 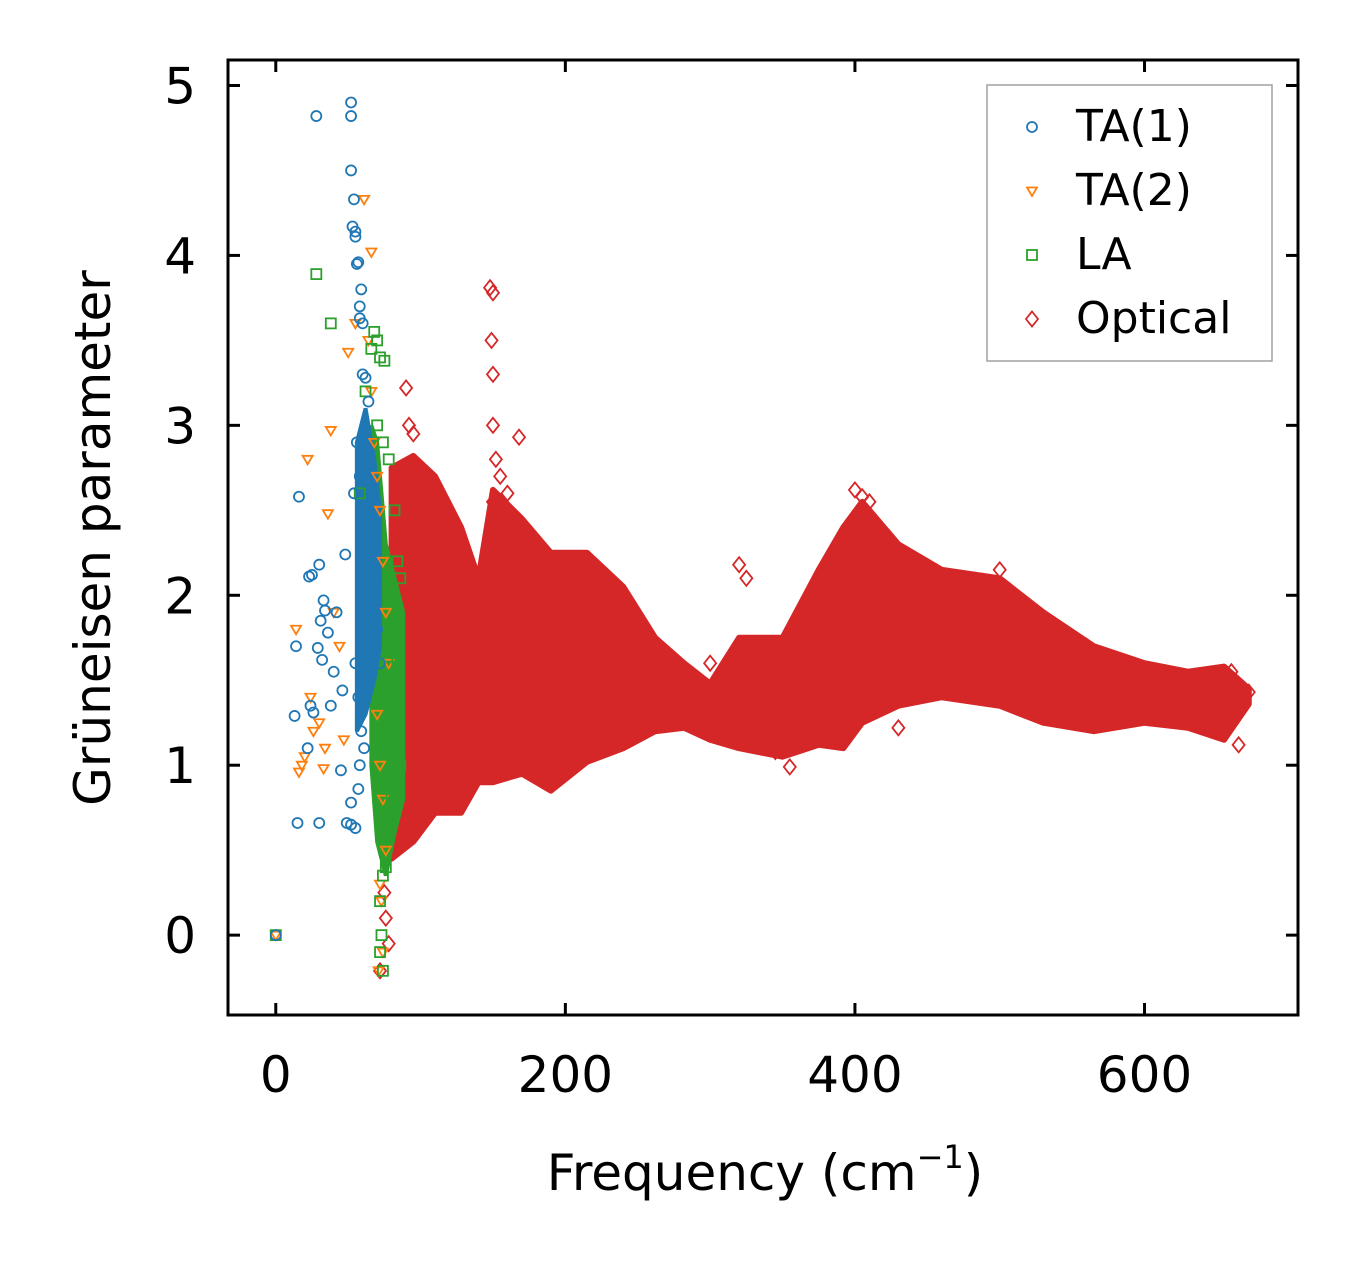 I want to click on y-tick-label: 2, so click(x=180, y=596).